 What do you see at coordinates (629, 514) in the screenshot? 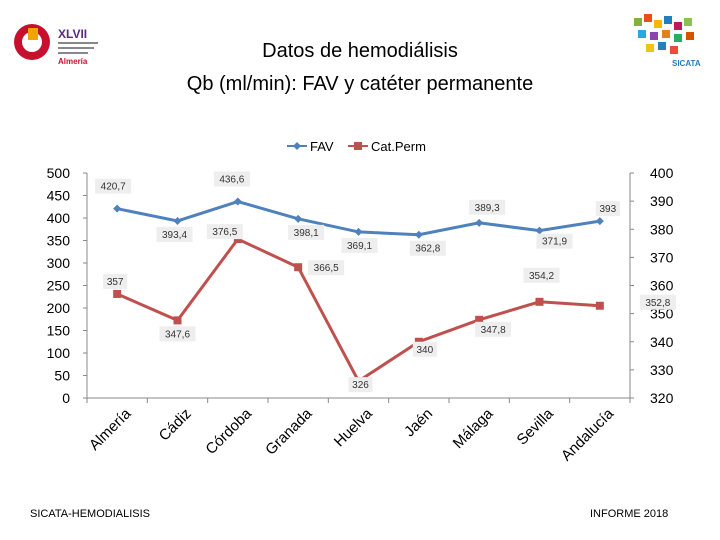
I see `footer-report: INFORME 2018` at bounding box center [629, 514].